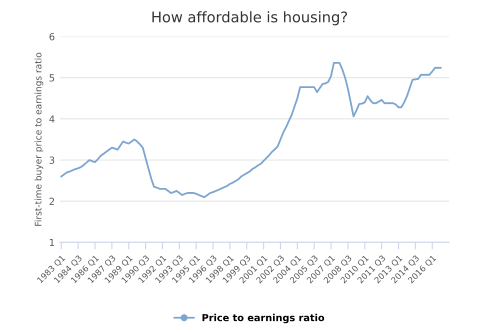  Describe the element at coordinates (249, 18) in the screenshot. I see `chart-title: How affordable is housing?` at that location.